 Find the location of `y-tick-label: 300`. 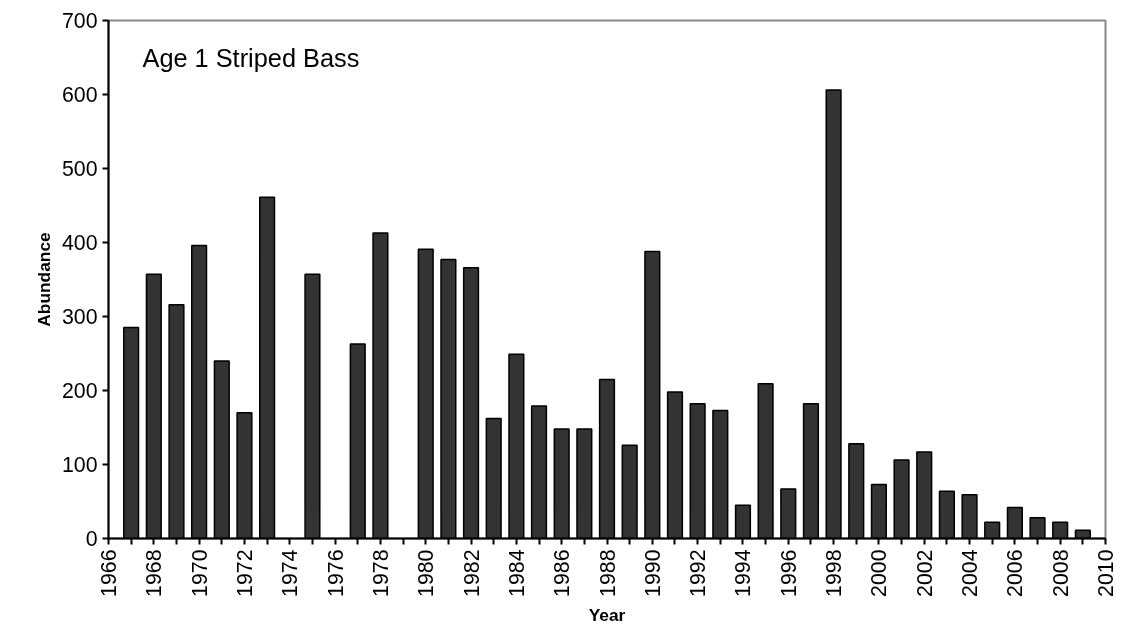

y-tick-label: 300 is located at coordinates (79, 317).